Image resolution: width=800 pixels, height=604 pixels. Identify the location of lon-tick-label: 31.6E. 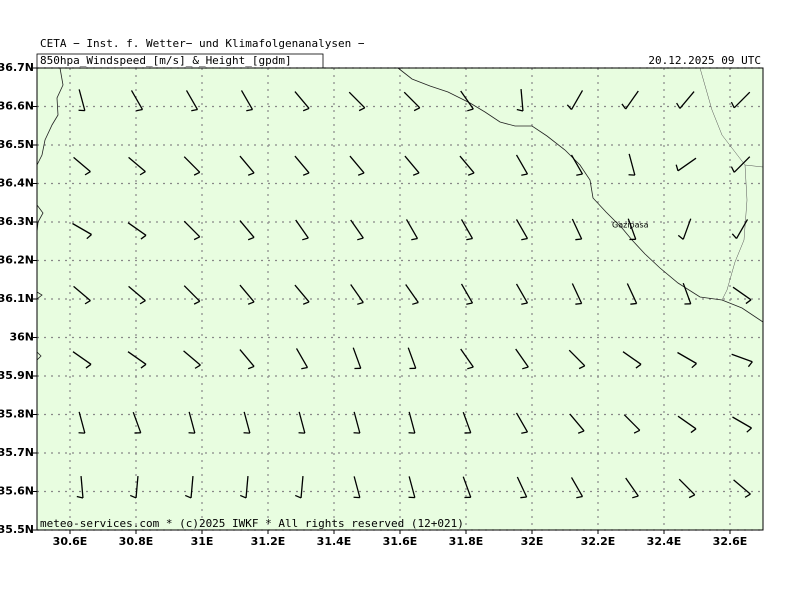
(400, 541).